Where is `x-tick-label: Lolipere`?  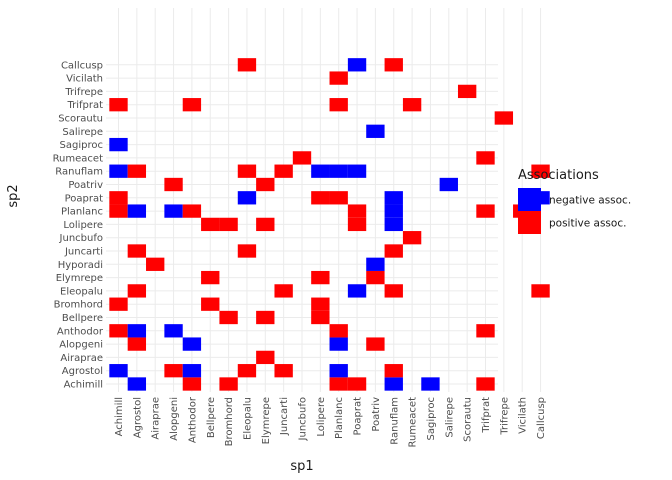
x-tick-label: Lolipere is located at coordinates (321, 417).